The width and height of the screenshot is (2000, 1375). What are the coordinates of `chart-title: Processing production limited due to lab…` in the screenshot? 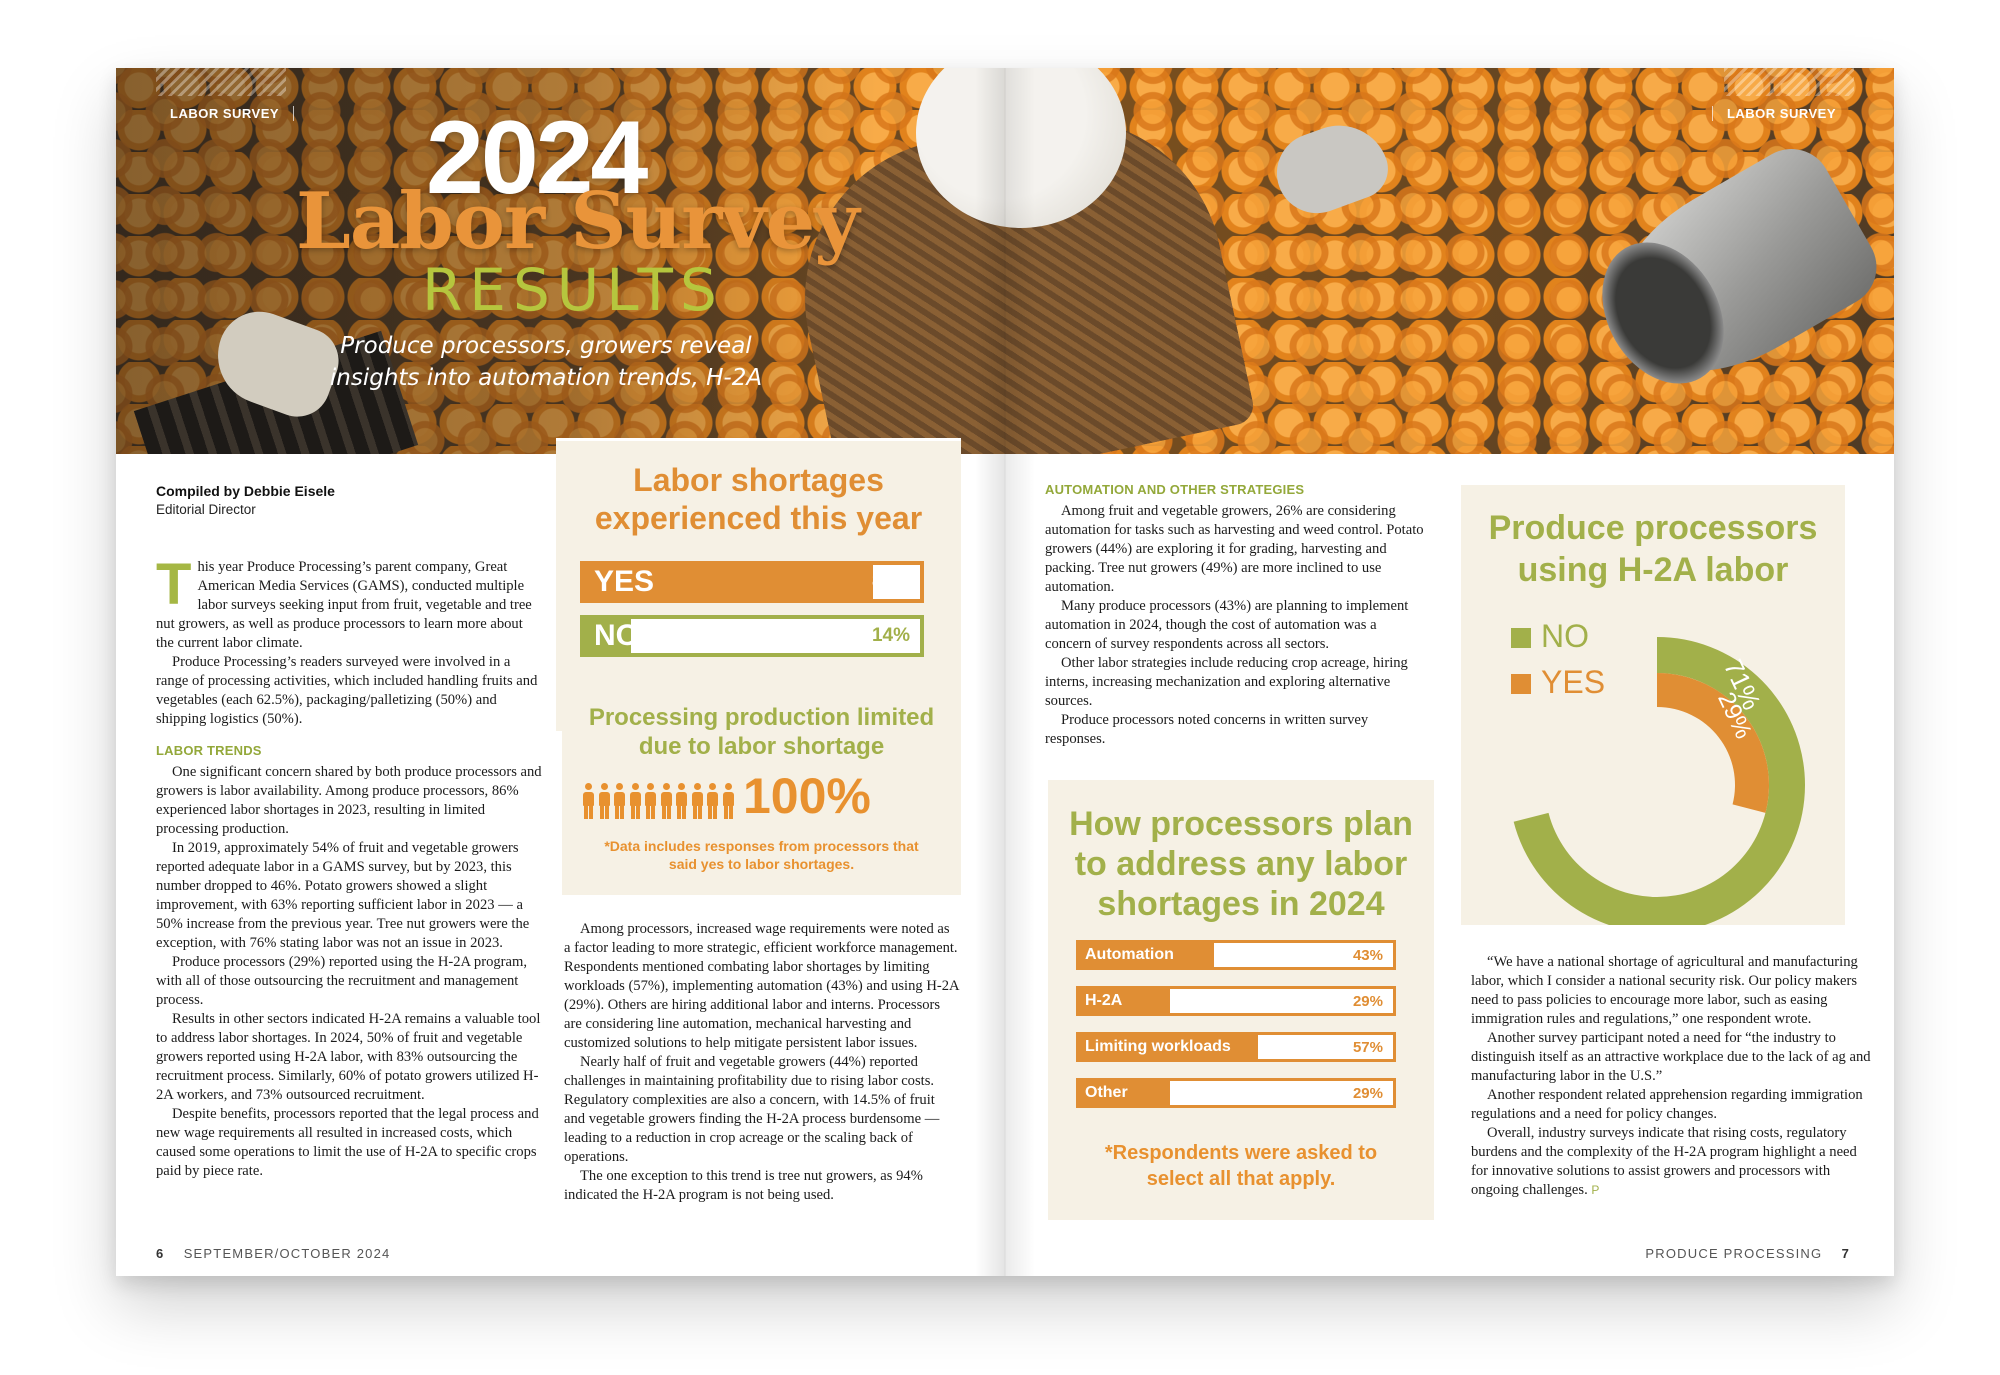 It's located at (761, 732).